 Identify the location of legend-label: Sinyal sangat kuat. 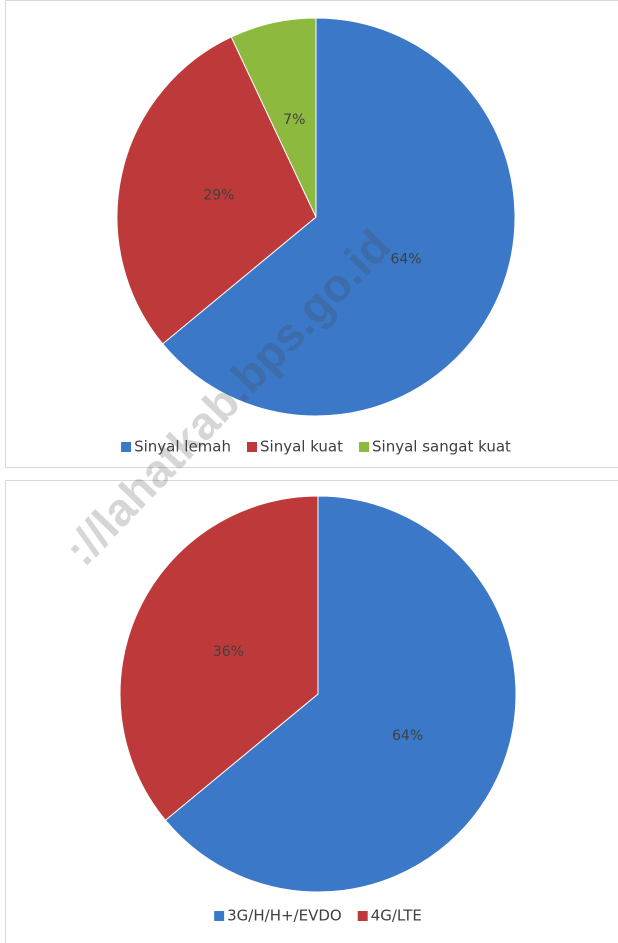
(441, 447).